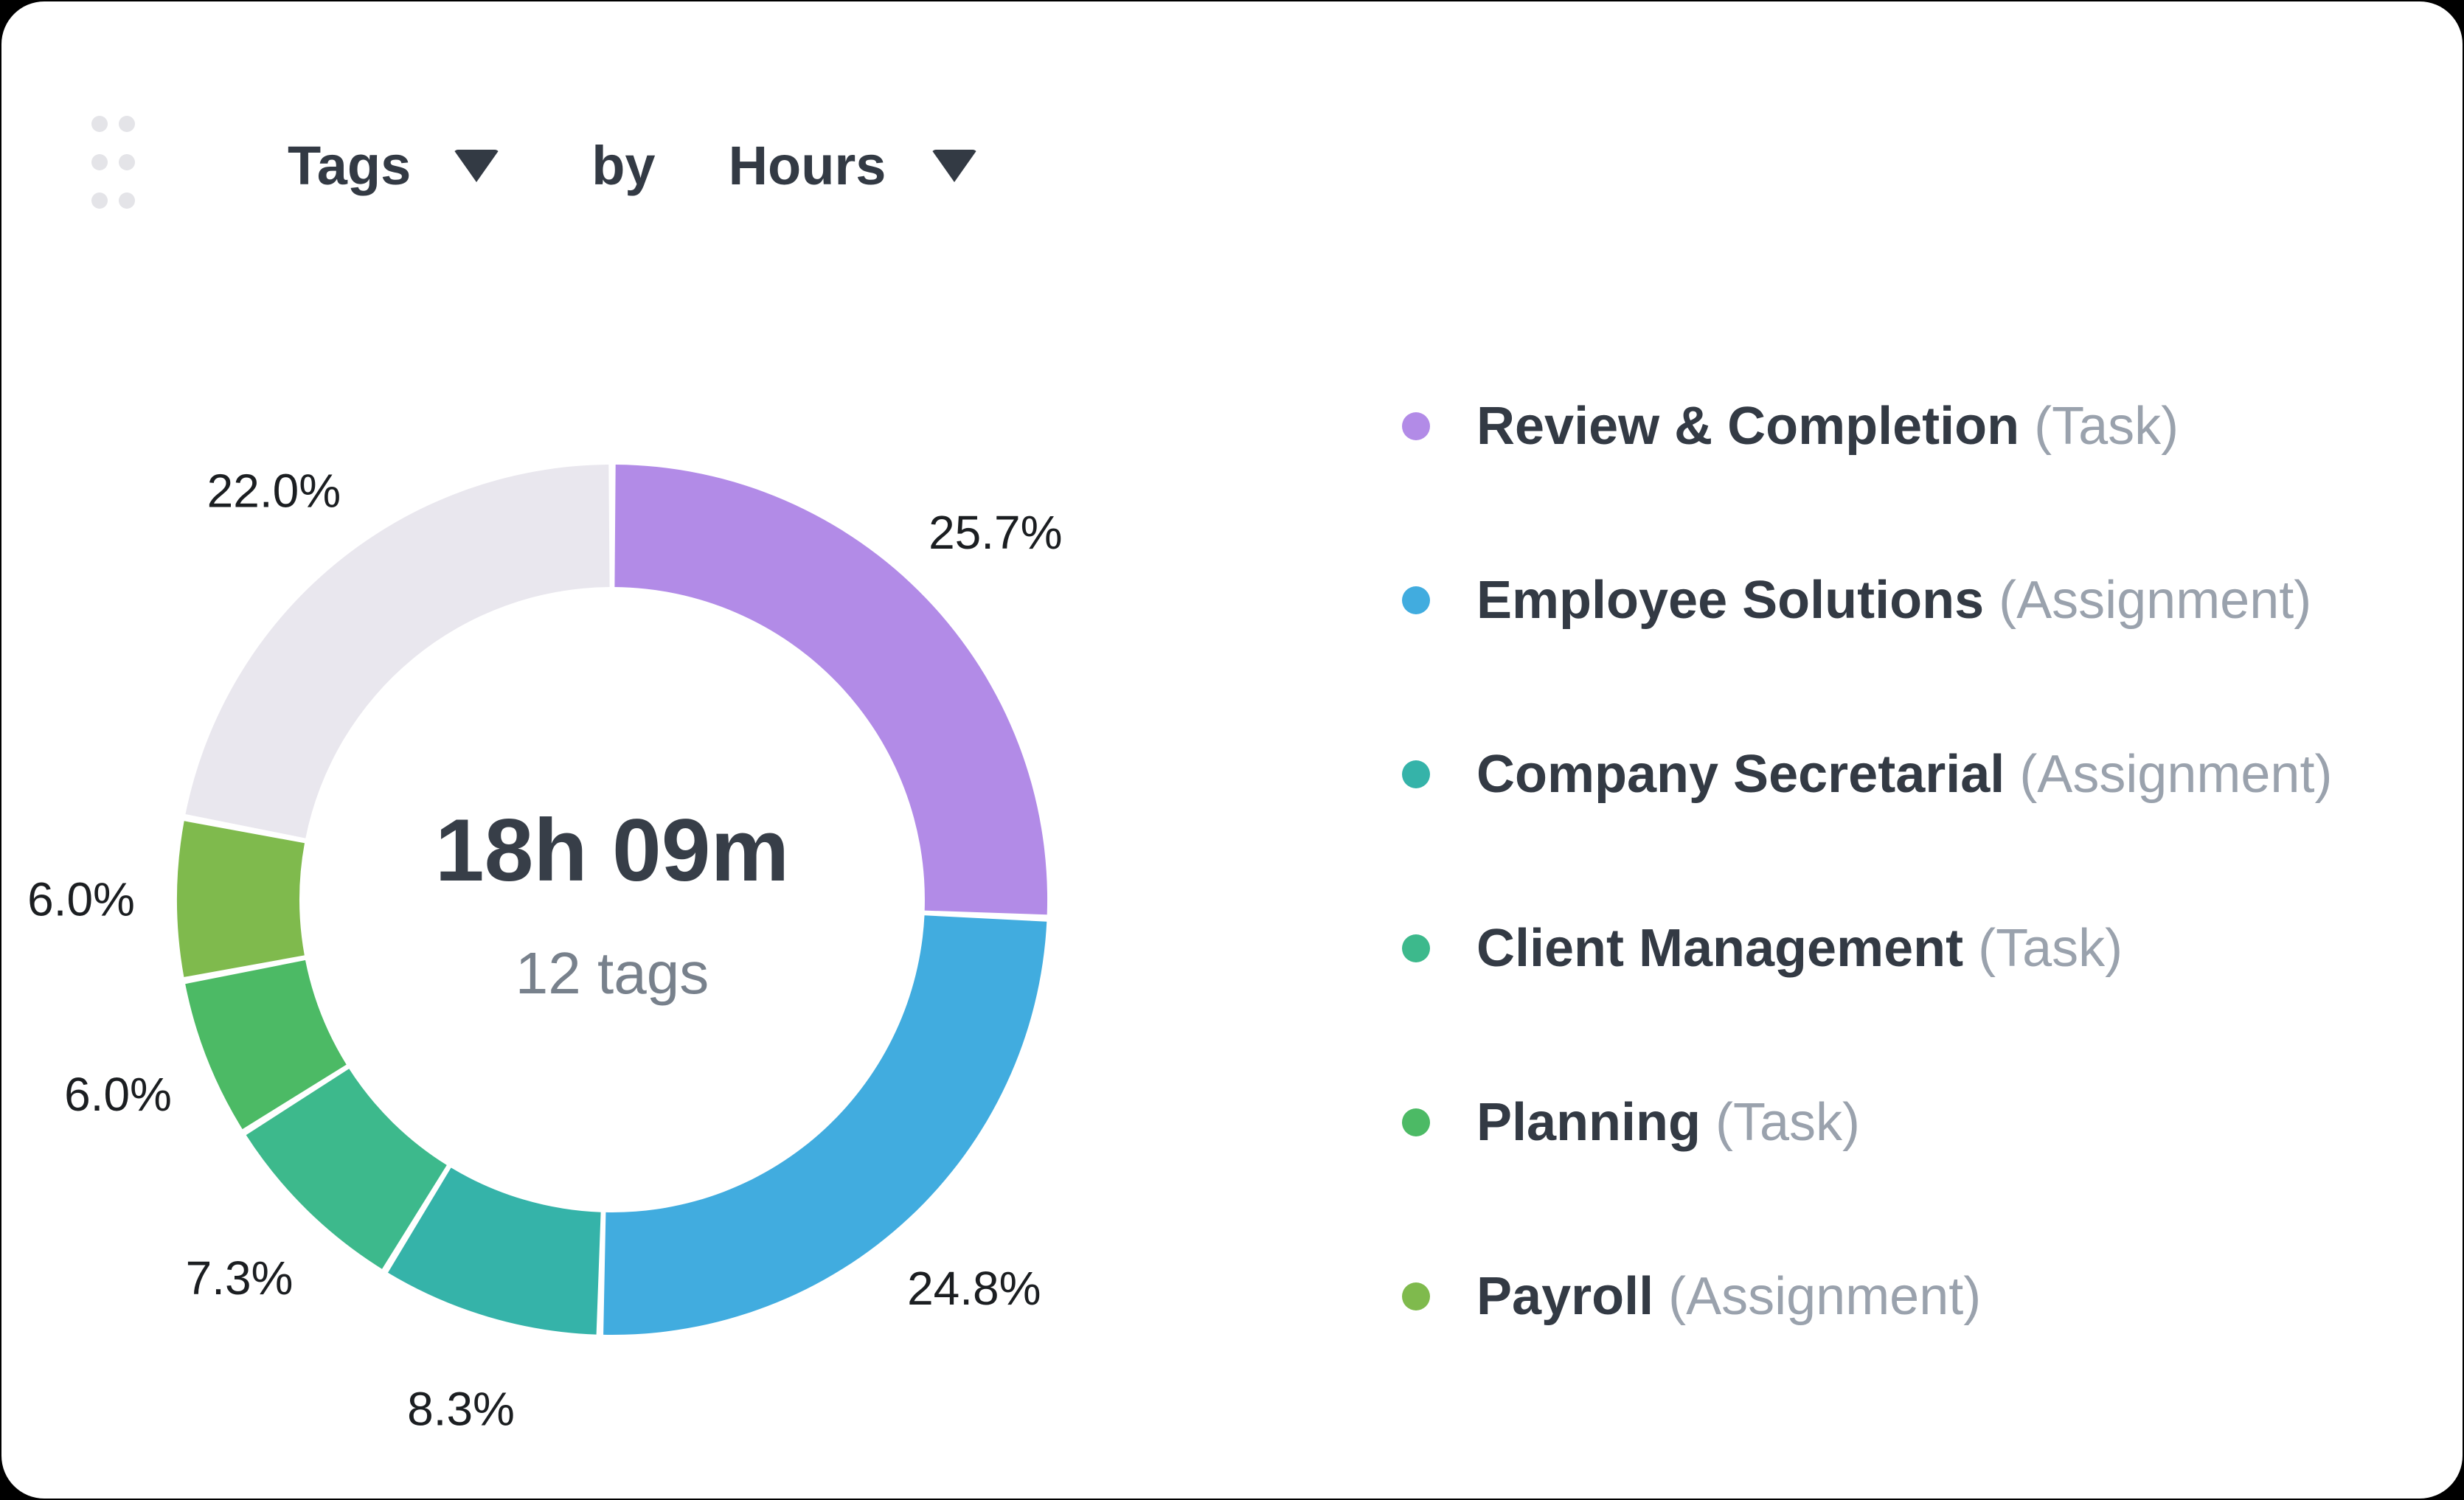  Describe the element at coordinates (996, 532) in the screenshot. I see `slice-percent-label: 25.7%` at that location.